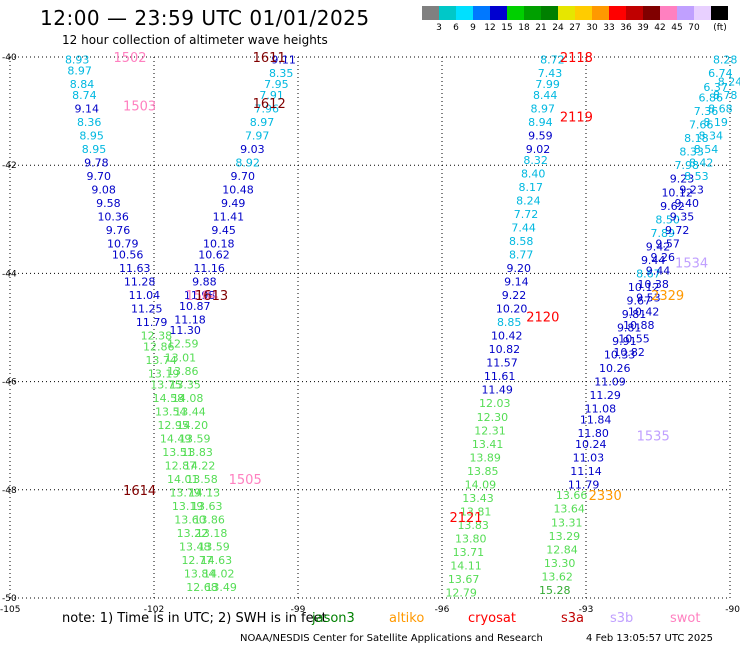  What do you see at coordinates (171, 411) in the screenshot?
I see `wave-height-value: 13.54` at bounding box center [171, 411].